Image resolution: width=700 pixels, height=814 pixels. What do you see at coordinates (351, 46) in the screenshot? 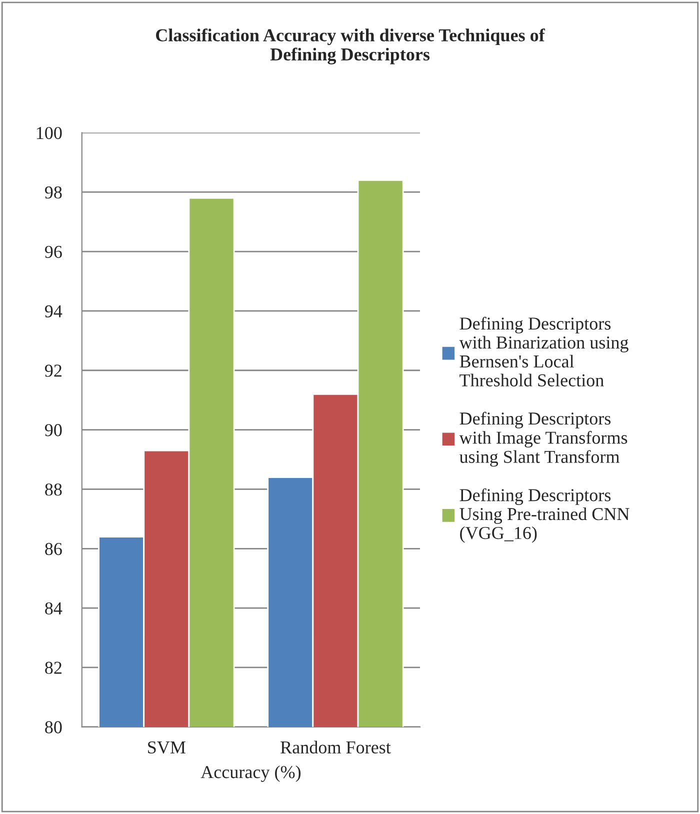
I see `chart-title: Classification Accuracy with diverse Techniques of Defining Descriptors` at bounding box center [351, 46].